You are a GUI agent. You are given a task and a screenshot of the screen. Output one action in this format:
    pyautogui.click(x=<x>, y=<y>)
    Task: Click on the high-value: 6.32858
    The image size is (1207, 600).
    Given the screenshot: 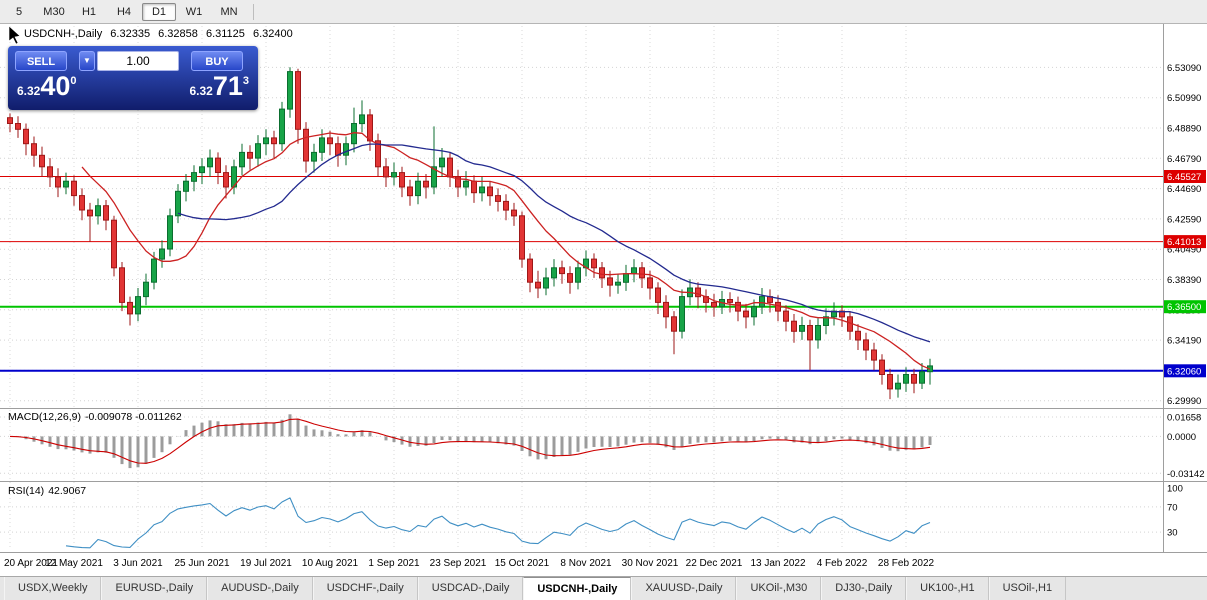 What is the action you would take?
    pyautogui.click(x=178, y=34)
    